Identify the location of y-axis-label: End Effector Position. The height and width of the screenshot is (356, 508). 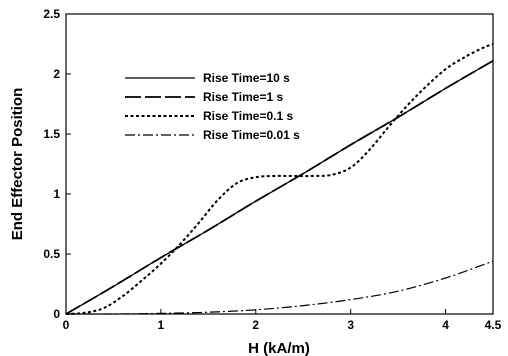
(17, 164).